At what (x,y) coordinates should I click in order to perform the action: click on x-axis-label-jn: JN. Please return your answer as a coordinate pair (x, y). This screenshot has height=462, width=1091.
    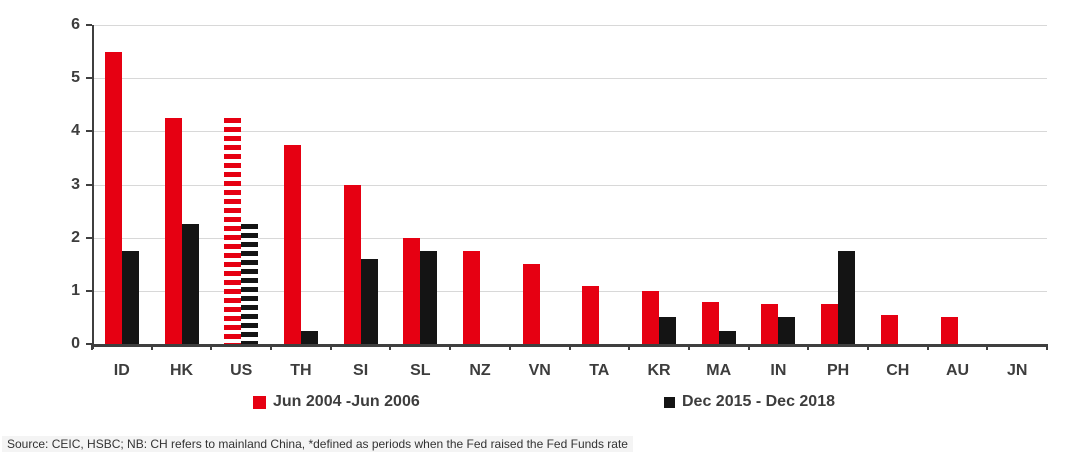
    Looking at the image, I should click on (1017, 370).